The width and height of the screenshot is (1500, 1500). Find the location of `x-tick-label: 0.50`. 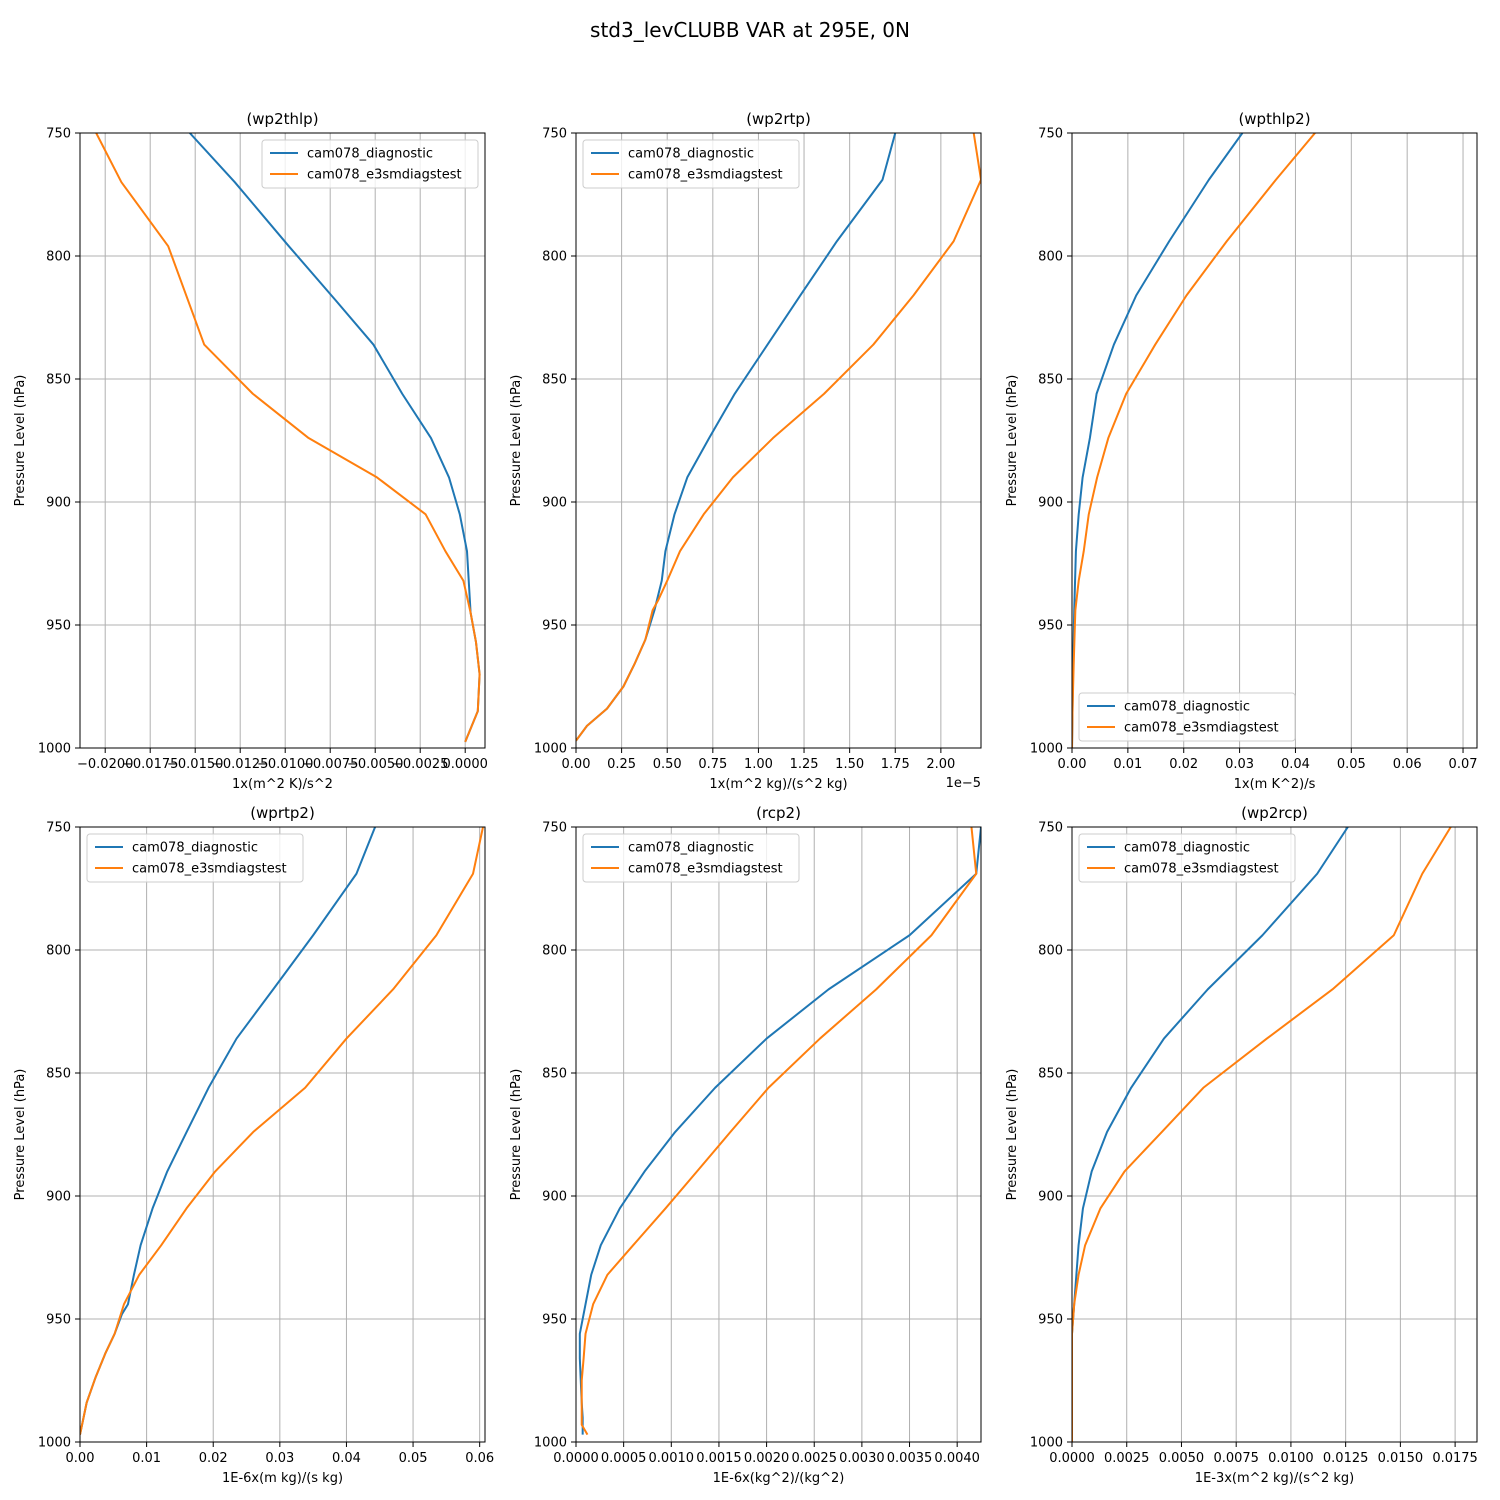

x-tick-label: 0.50 is located at coordinates (667, 764).